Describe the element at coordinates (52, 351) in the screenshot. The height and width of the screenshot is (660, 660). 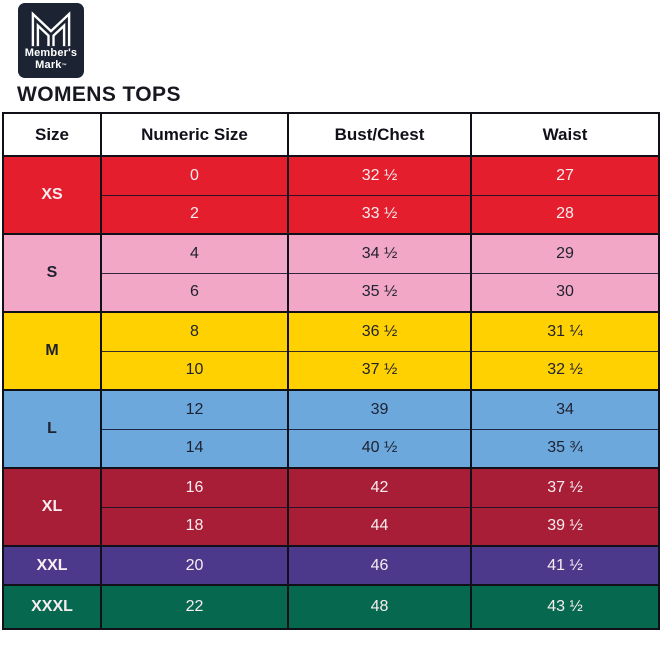
I see `size-label-m: M` at that location.